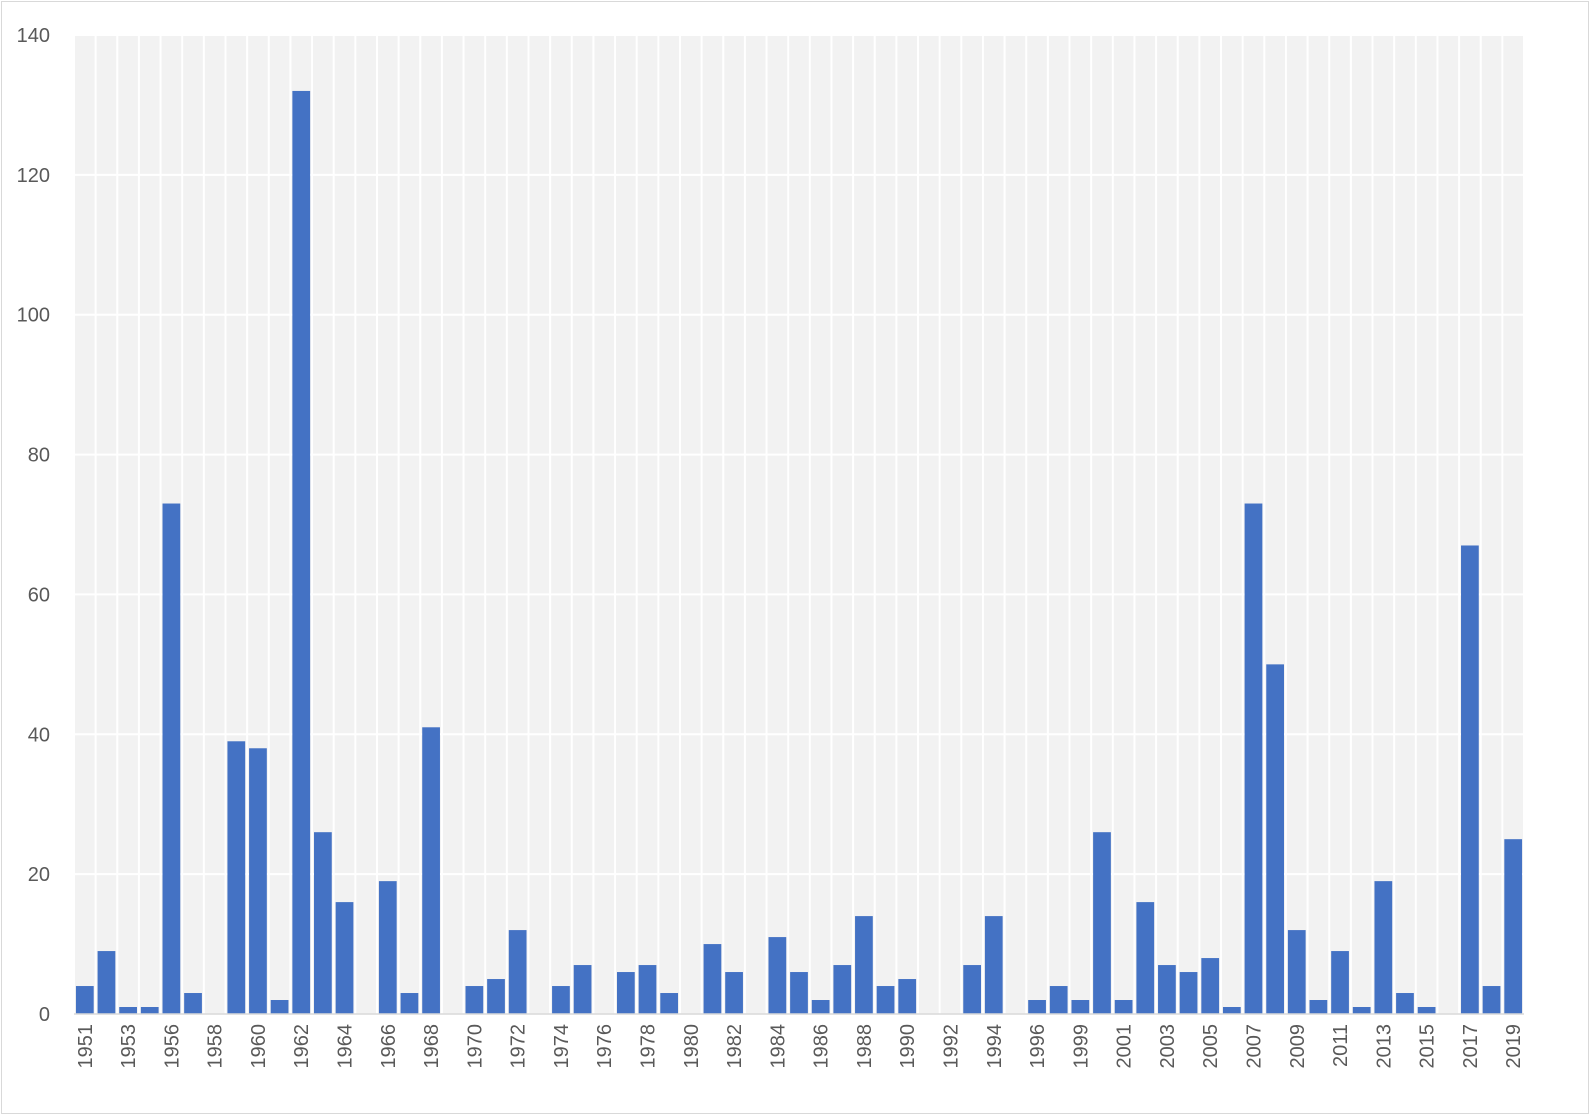  I want to click on bar-2009, so click(1296, 972).